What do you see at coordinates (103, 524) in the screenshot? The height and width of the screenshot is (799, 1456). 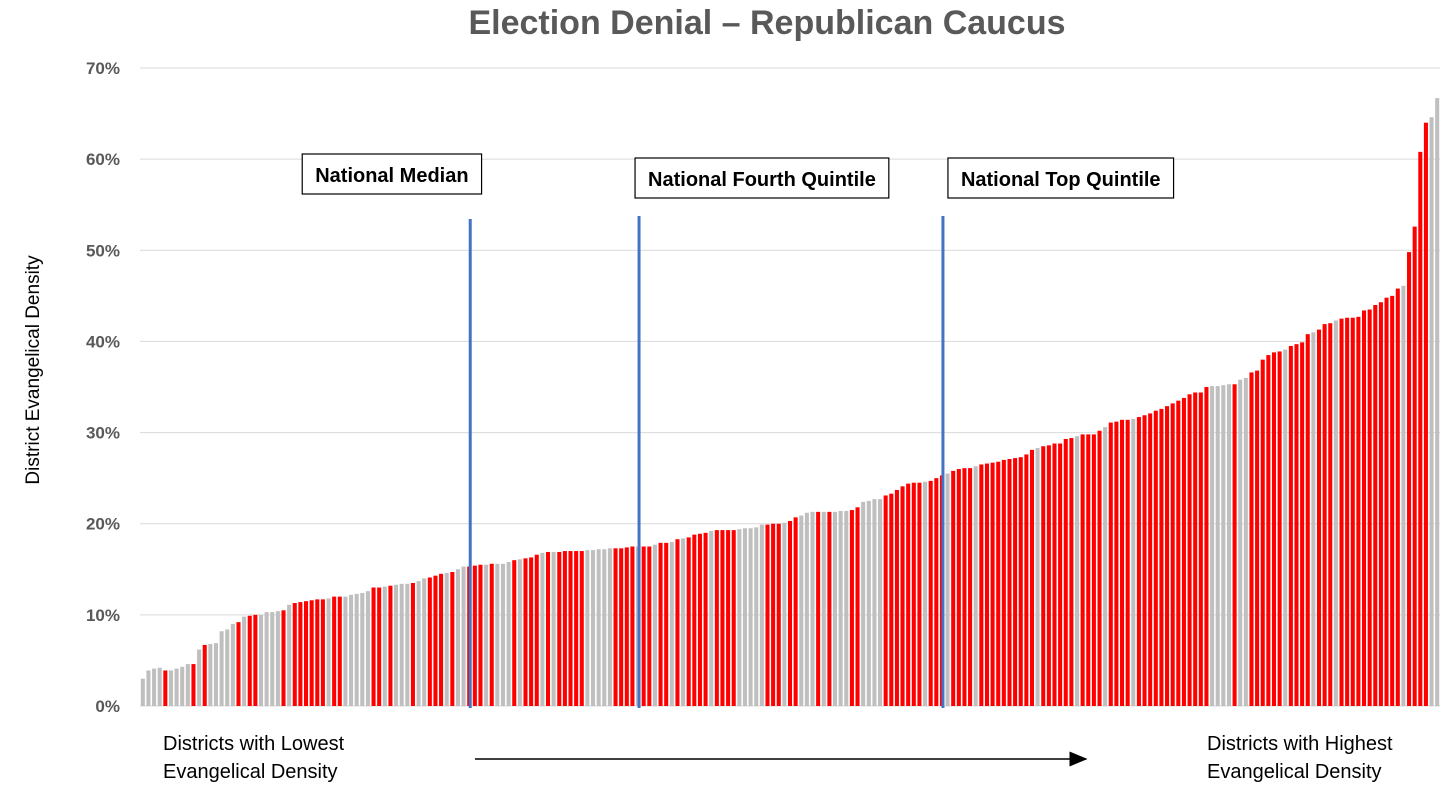 I see `y-tick-label: 20%` at bounding box center [103, 524].